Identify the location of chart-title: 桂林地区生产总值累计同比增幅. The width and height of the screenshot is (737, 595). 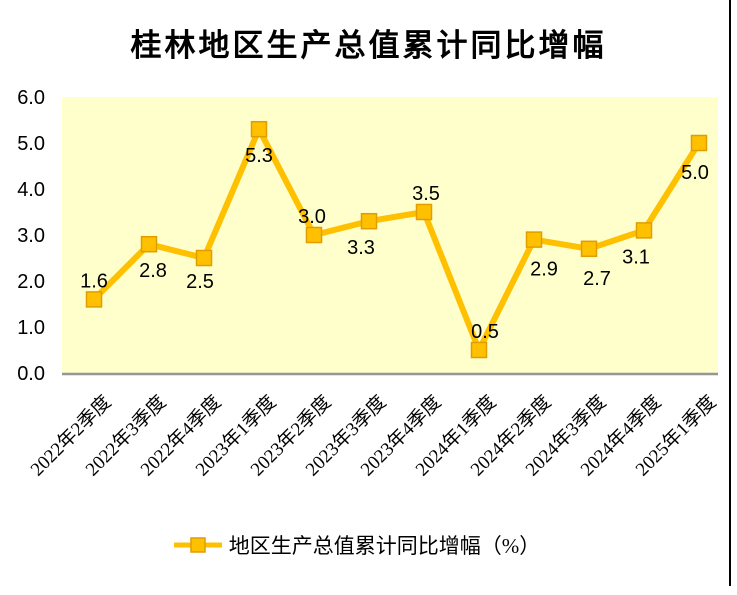
(368, 45).